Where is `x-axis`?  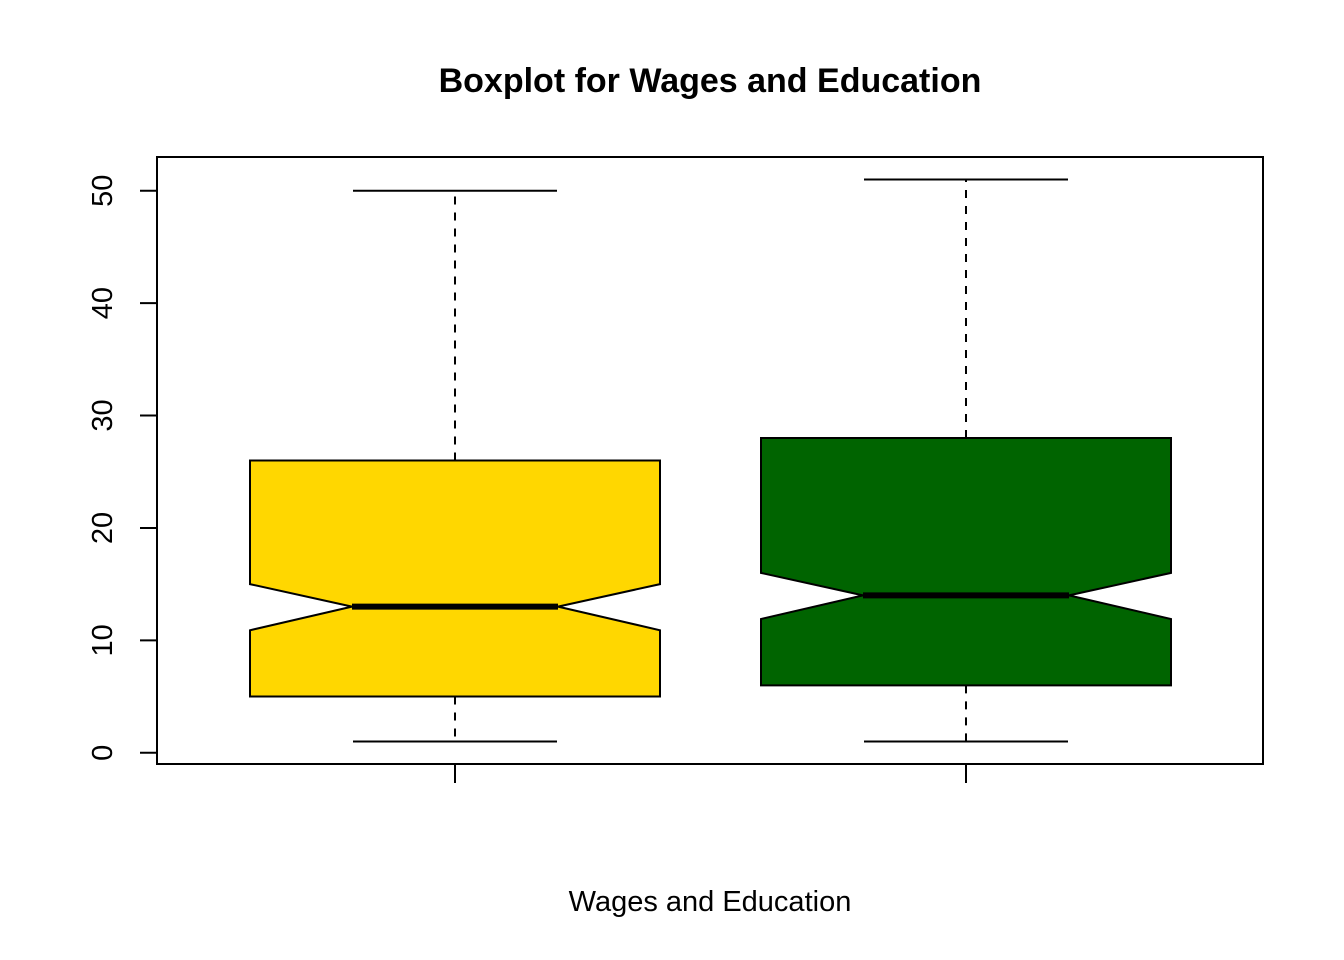 x-axis is located at coordinates (710, 773).